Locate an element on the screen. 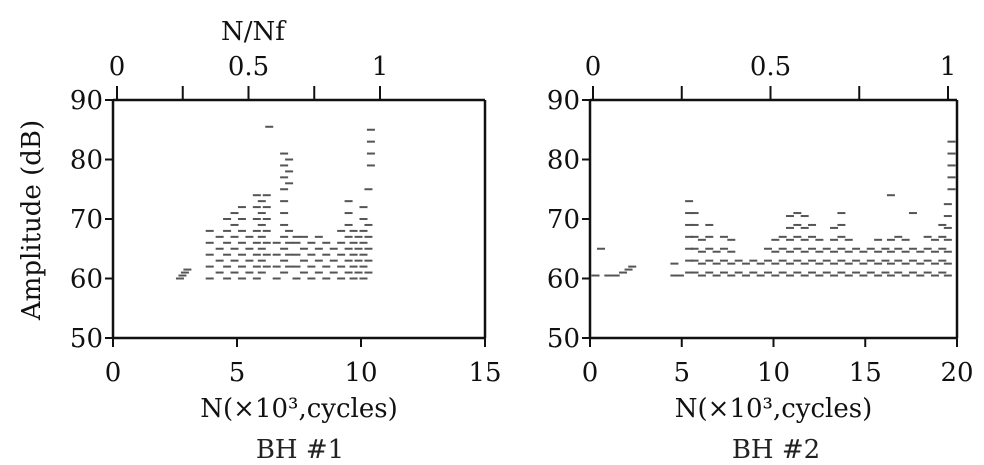 The height and width of the screenshot is (465, 984). top-tick-label: 0.5 is located at coordinates (248, 67).